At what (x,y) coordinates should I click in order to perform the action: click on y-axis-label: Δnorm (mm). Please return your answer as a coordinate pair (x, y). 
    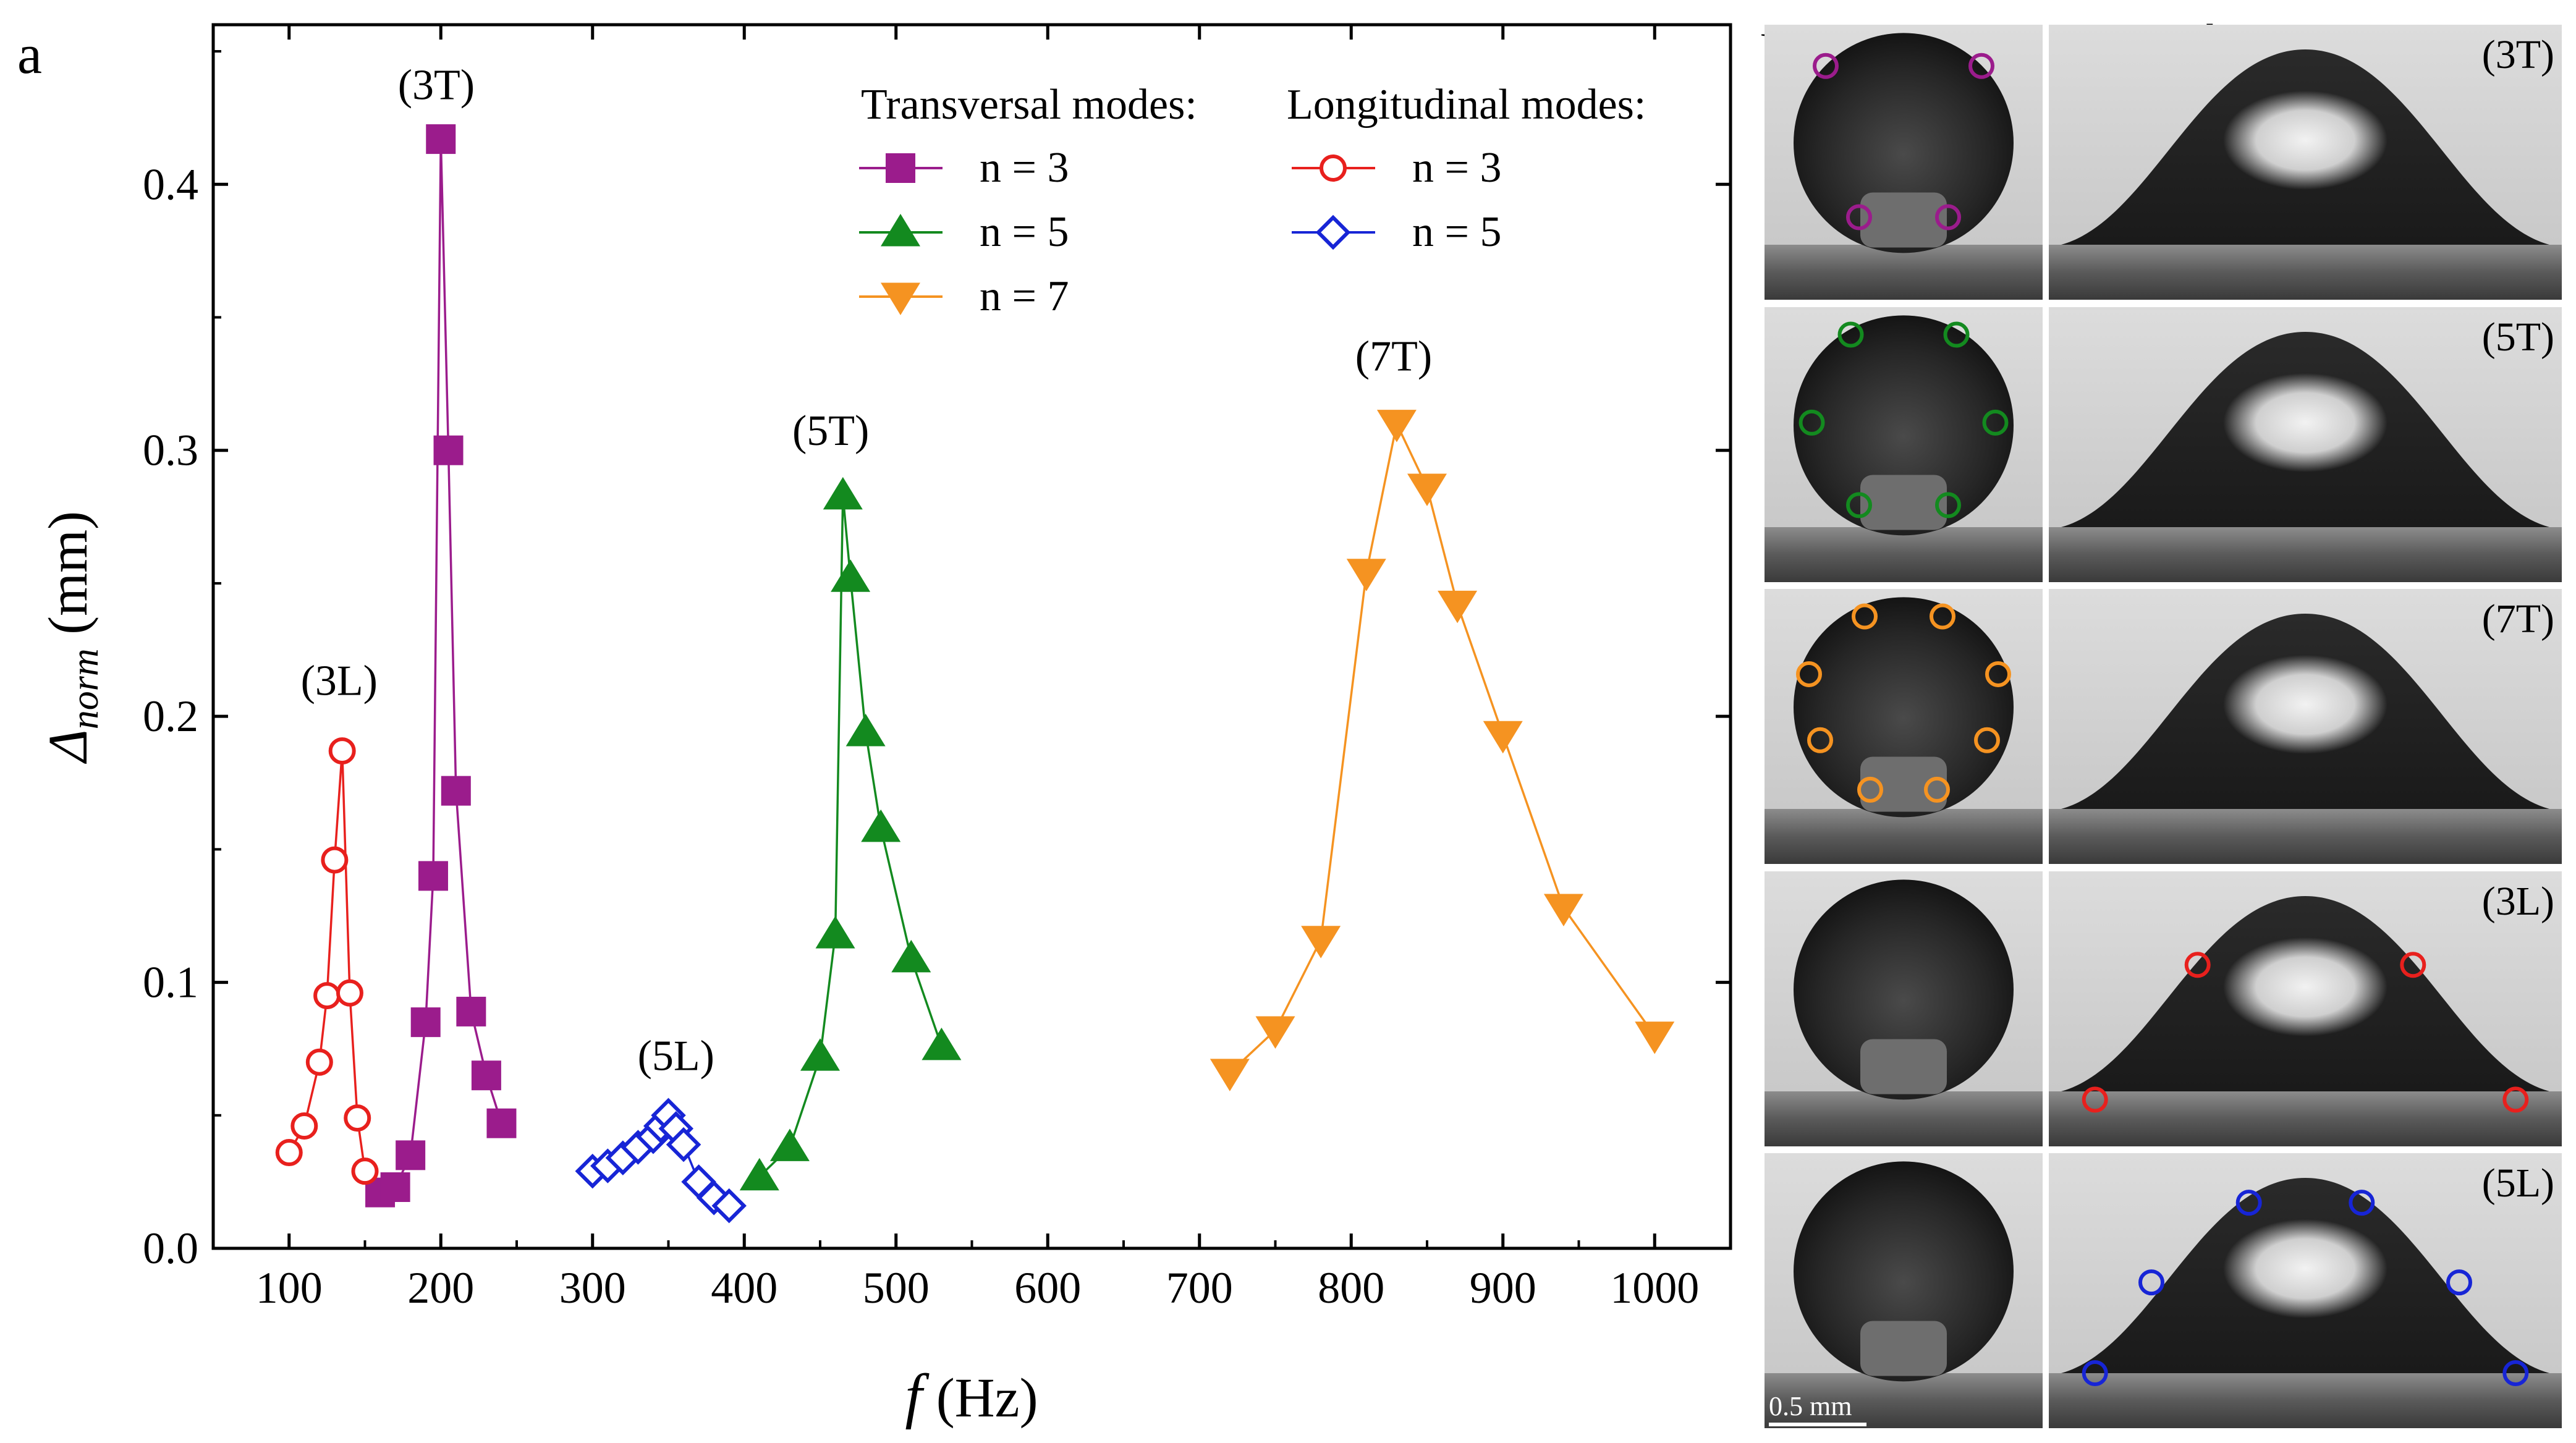
    Looking at the image, I should click on (72, 637).